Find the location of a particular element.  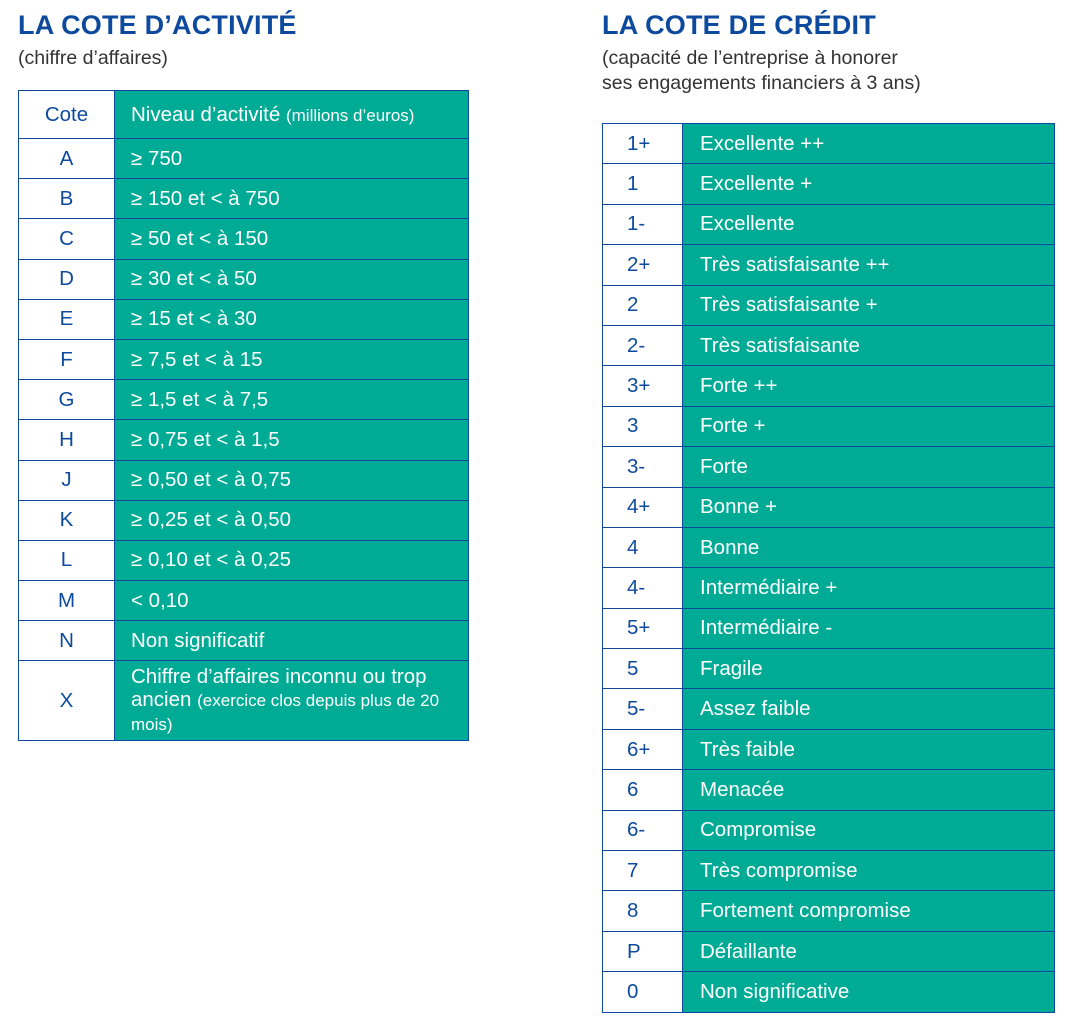

table-row: 7 Très compromise is located at coordinates (828, 871).